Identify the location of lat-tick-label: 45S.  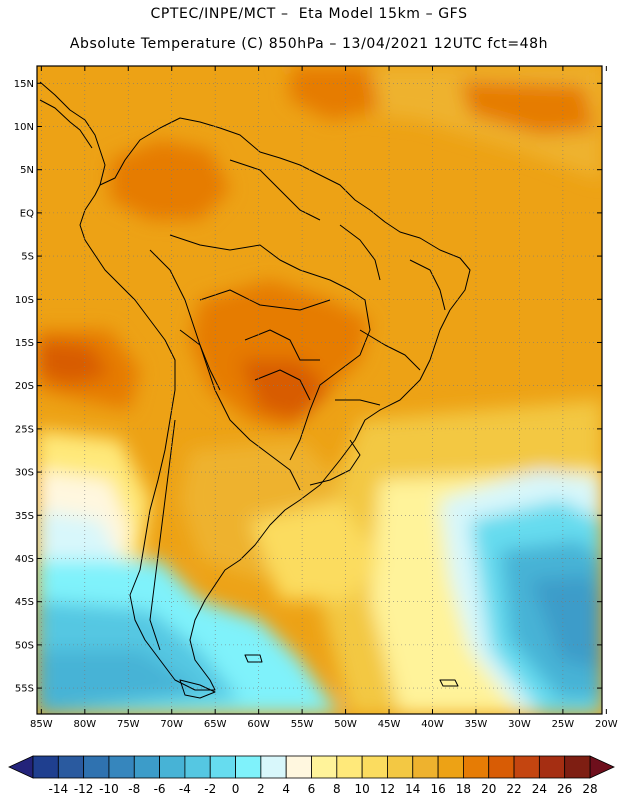
(24, 602).